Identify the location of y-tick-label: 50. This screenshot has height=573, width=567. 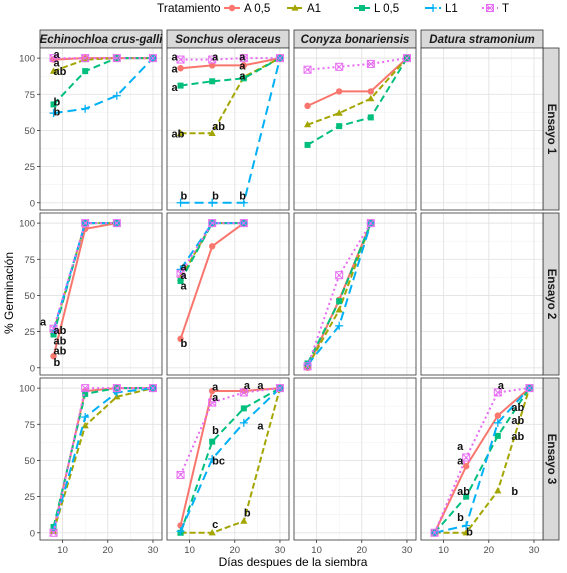
(29, 296).